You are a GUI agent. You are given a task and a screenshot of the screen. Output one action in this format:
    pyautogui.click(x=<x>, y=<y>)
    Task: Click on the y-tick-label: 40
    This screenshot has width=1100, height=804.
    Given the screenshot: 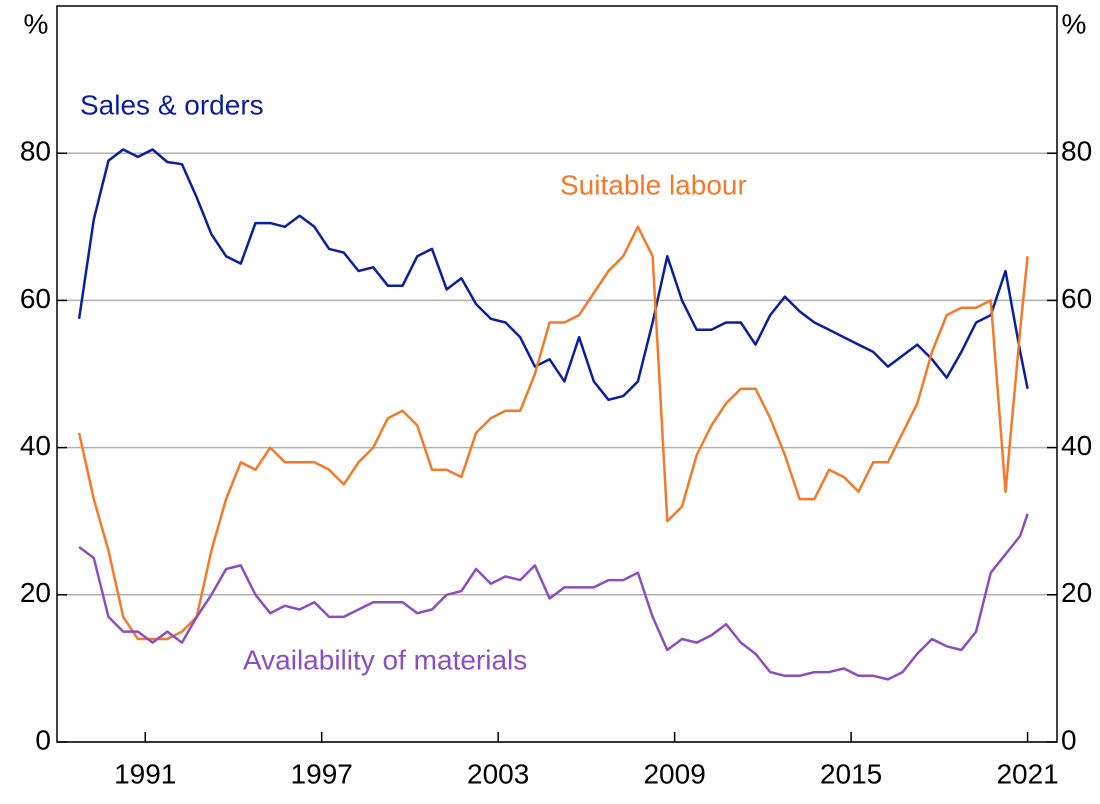 What is the action you would take?
    pyautogui.click(x=35, y=445)
    